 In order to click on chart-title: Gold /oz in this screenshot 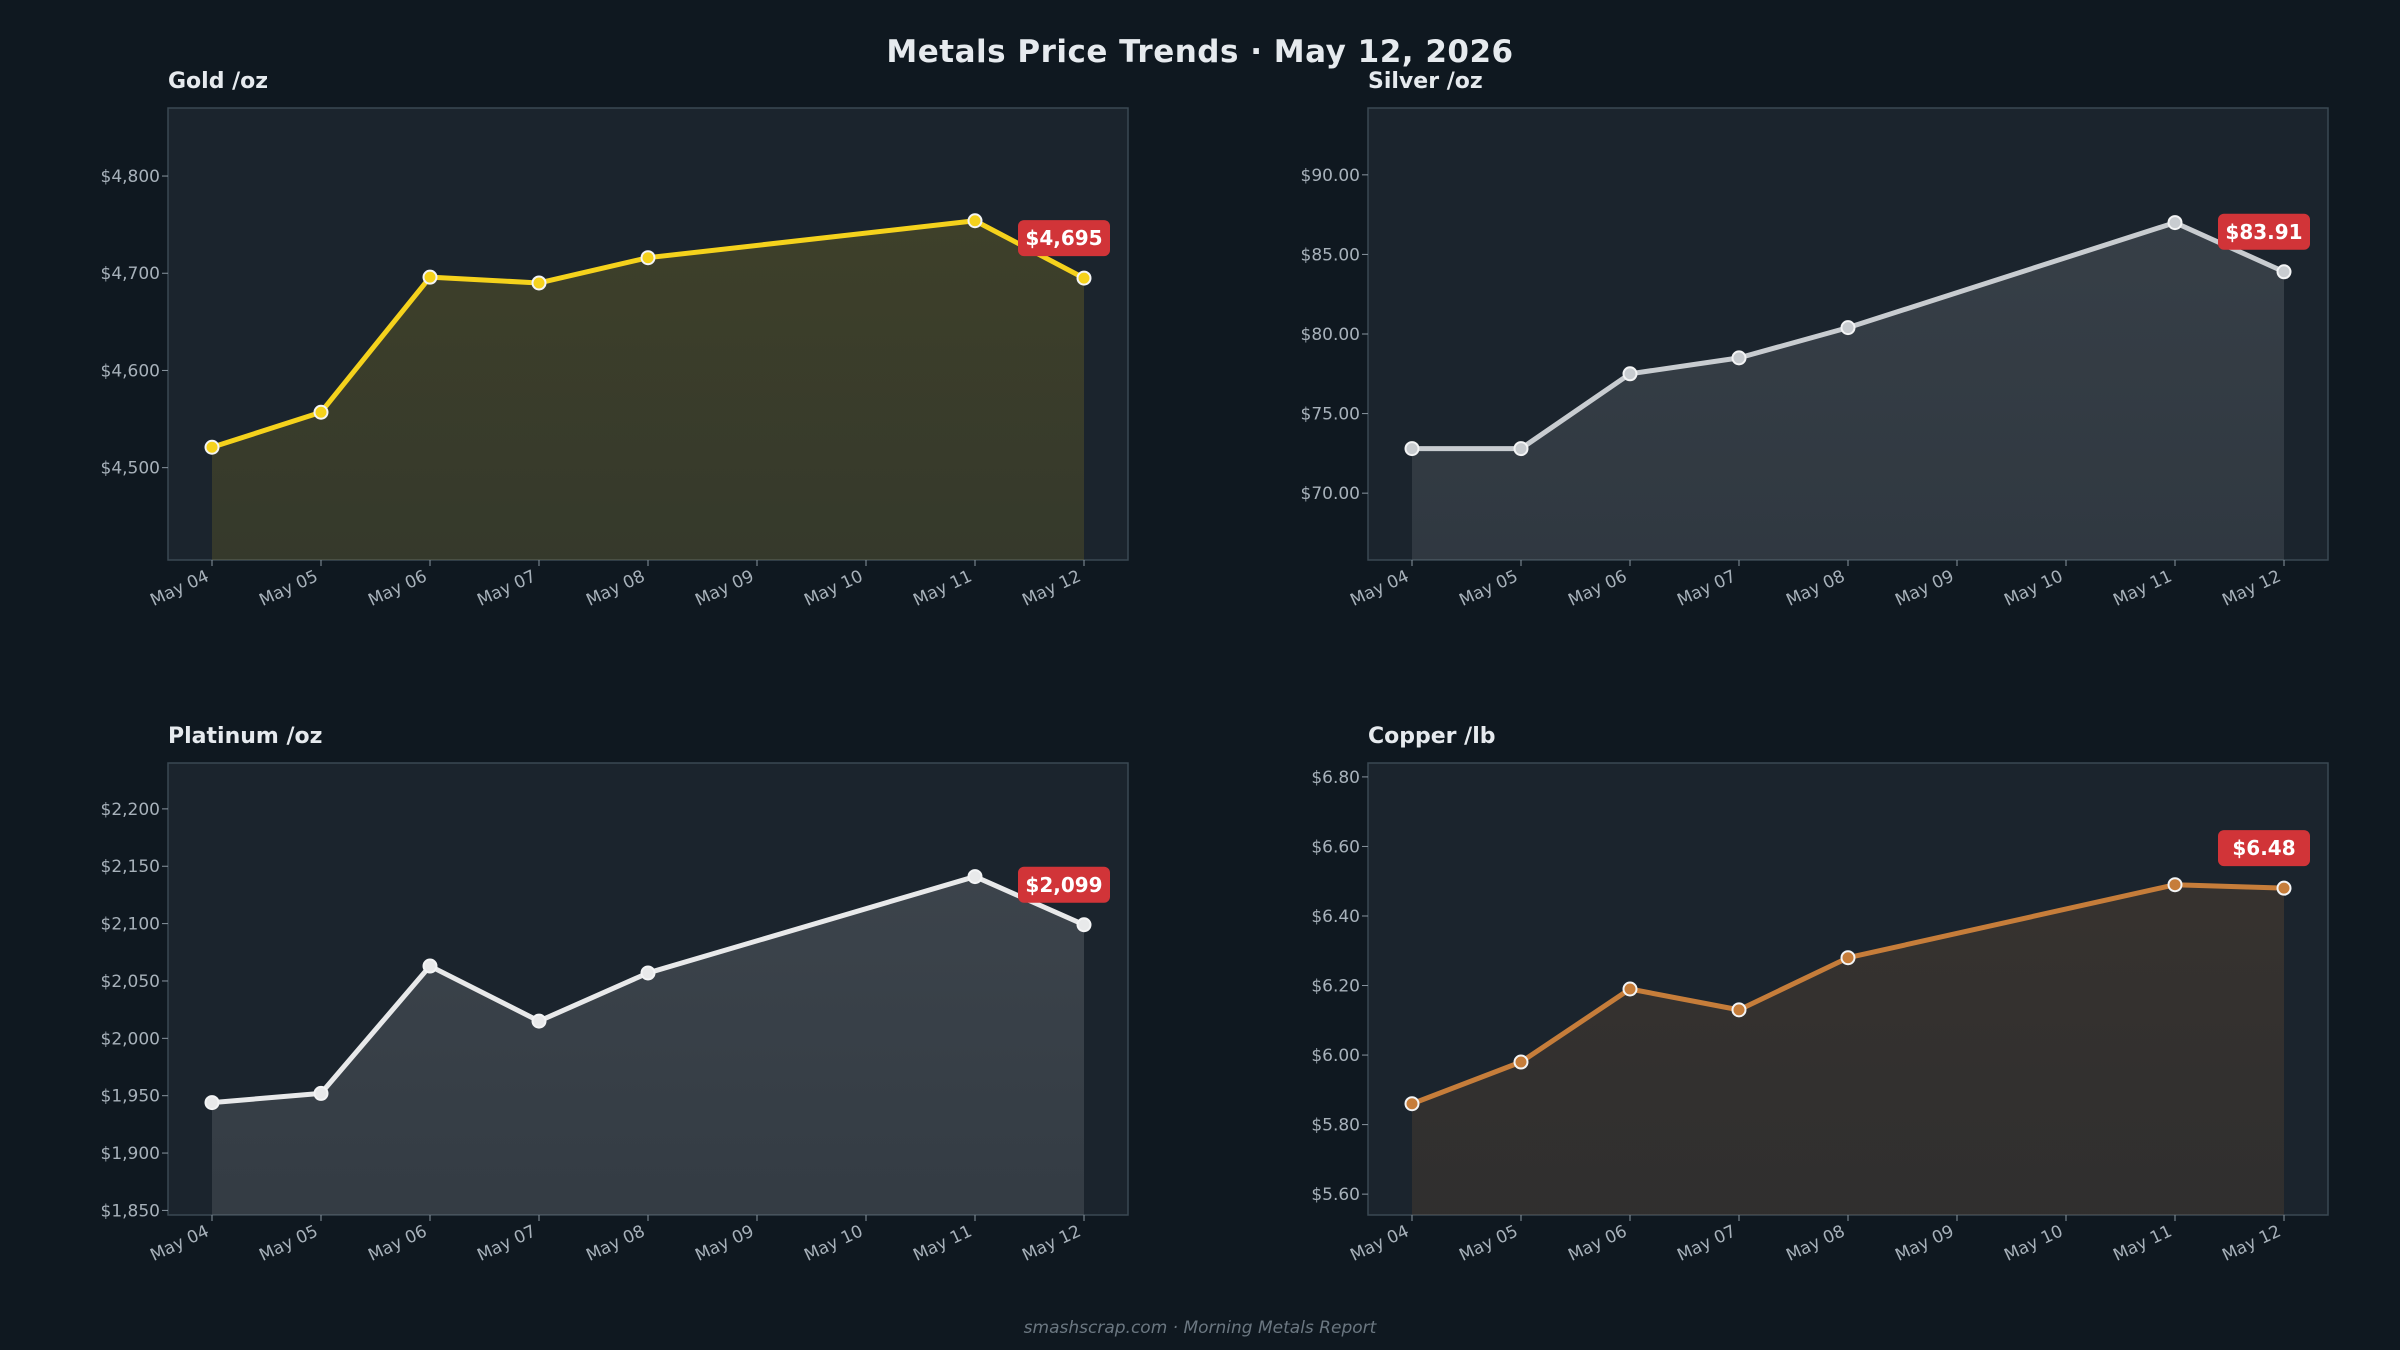, I will do `click(218, 81)`.